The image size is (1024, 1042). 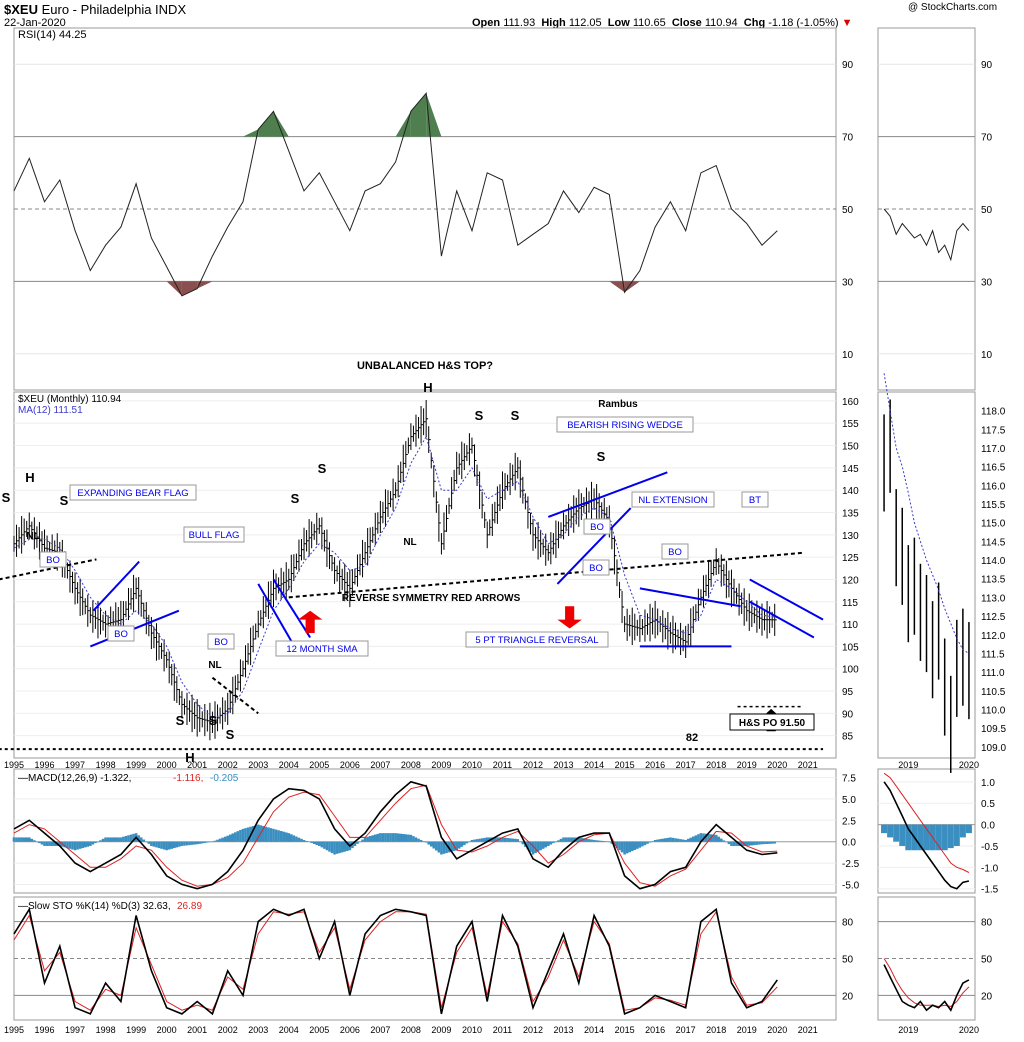 What do you see at coordinates (993, 430) in the screenshot?
I see `zoom-price-tick-label: 117.5` at bounding box center [993, 430].